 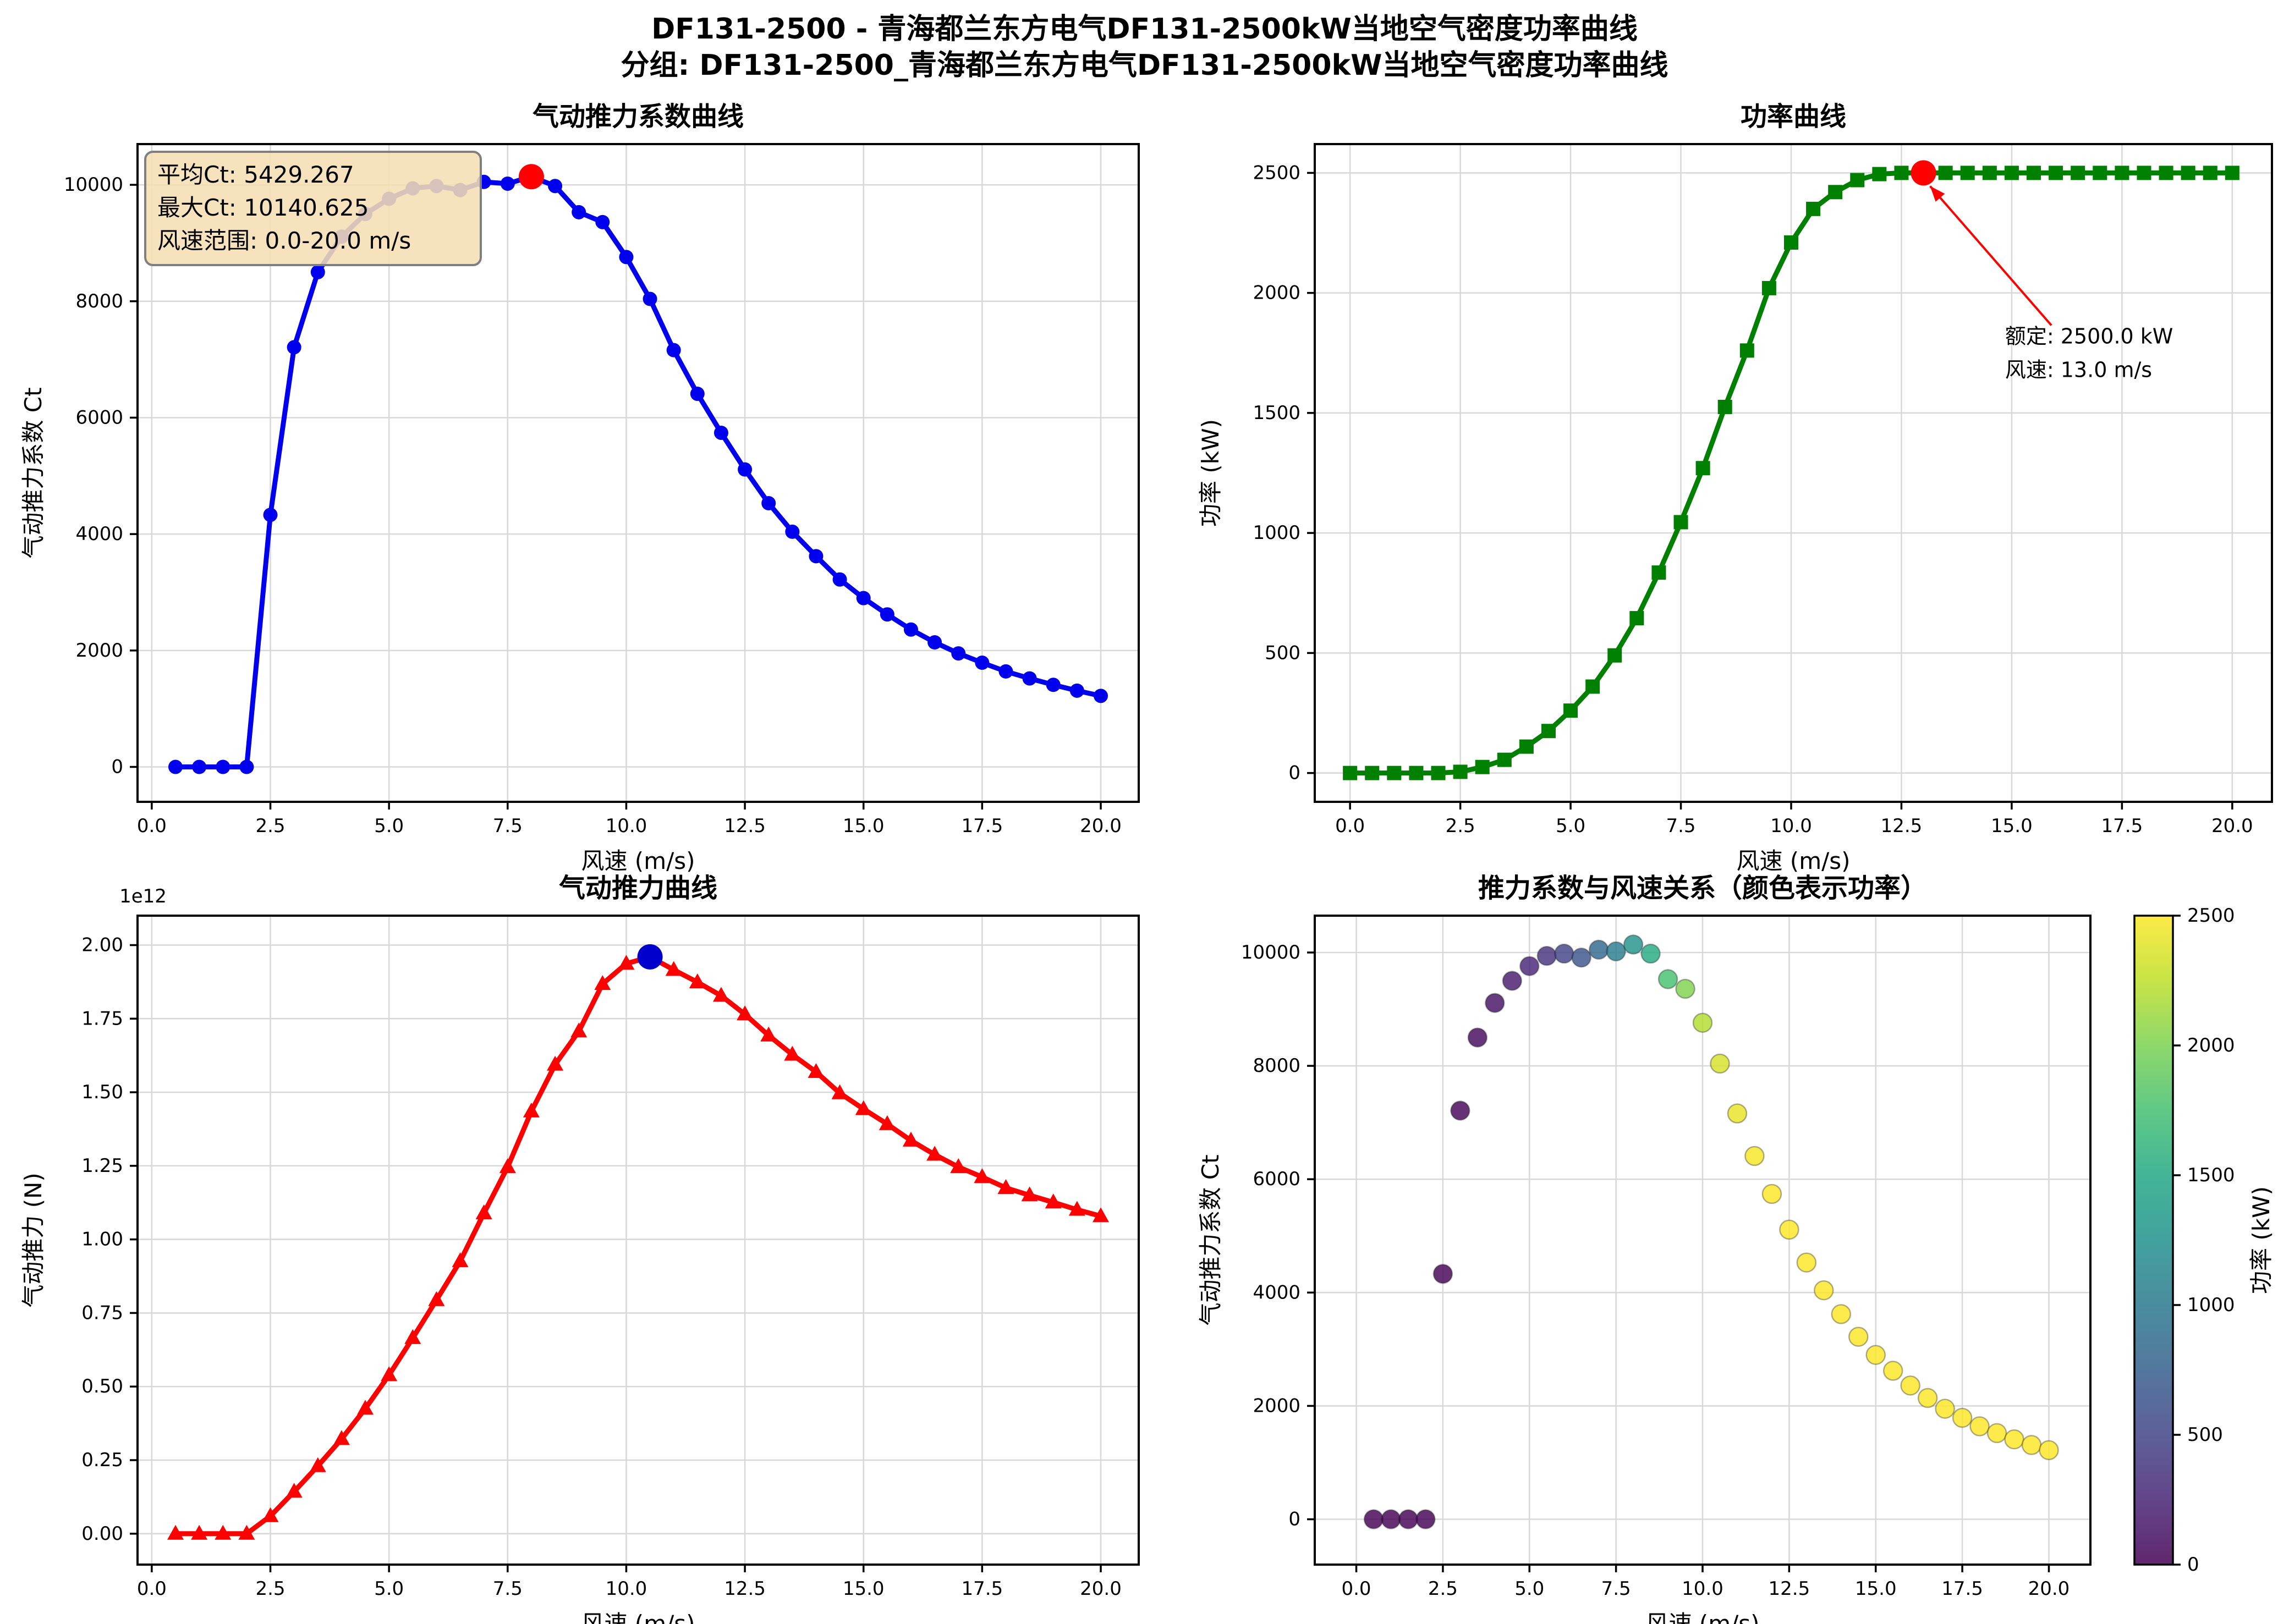 What do you see at coordinates (102, 1534) in the screenshot?
I see `svg-text: 0.00` at bounding box center [102, 1534].